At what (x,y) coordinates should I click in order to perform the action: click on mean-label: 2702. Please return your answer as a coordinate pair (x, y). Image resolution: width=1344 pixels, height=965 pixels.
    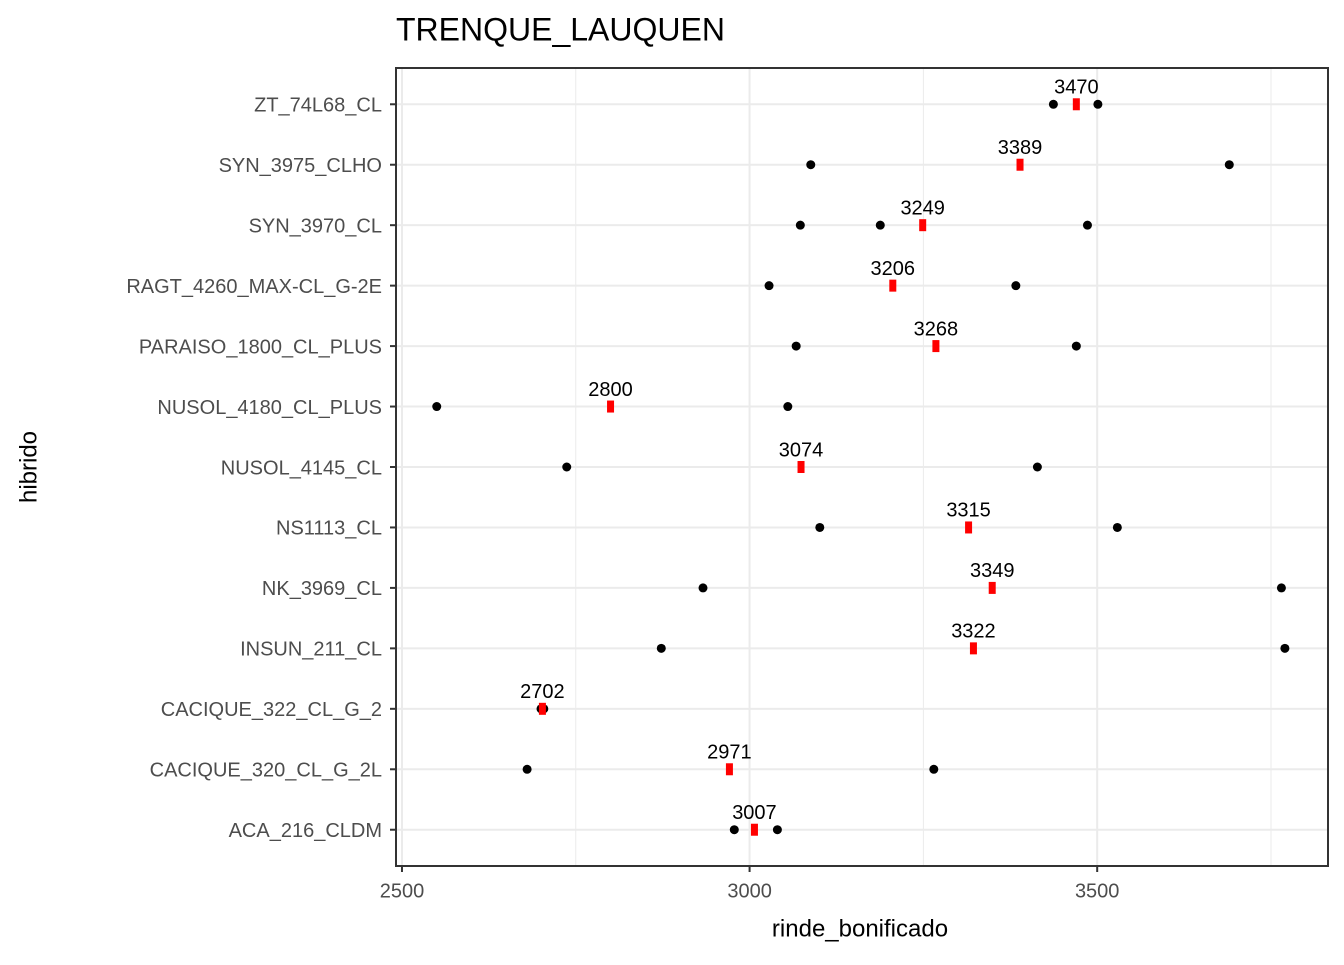
    Looking at the image, I should click on (542, 692).